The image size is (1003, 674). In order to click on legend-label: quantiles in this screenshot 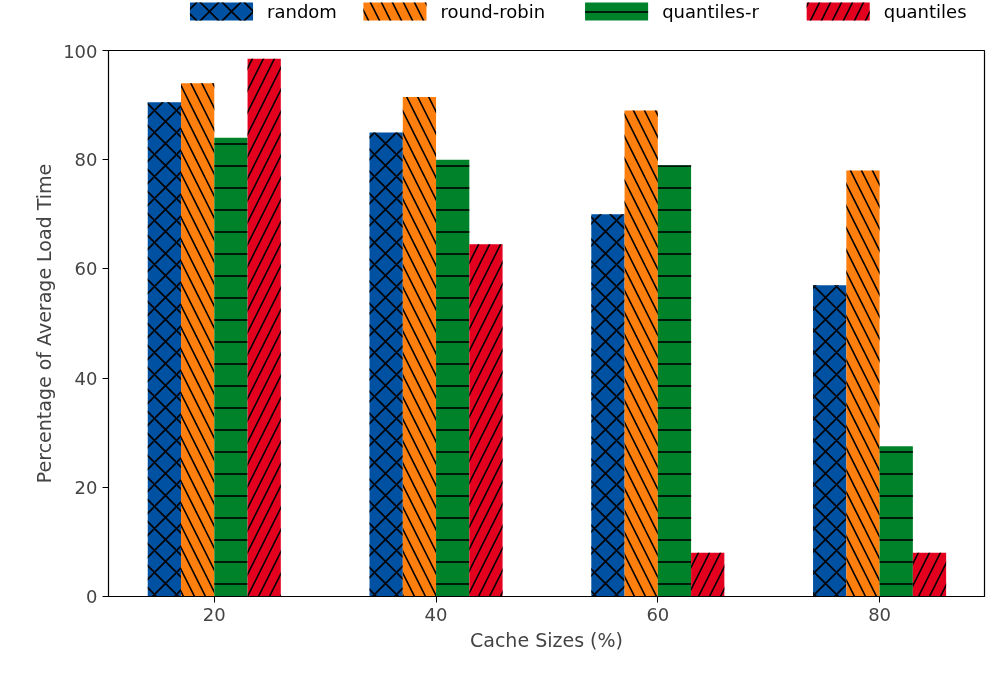, I will do `click(925, 11)`.